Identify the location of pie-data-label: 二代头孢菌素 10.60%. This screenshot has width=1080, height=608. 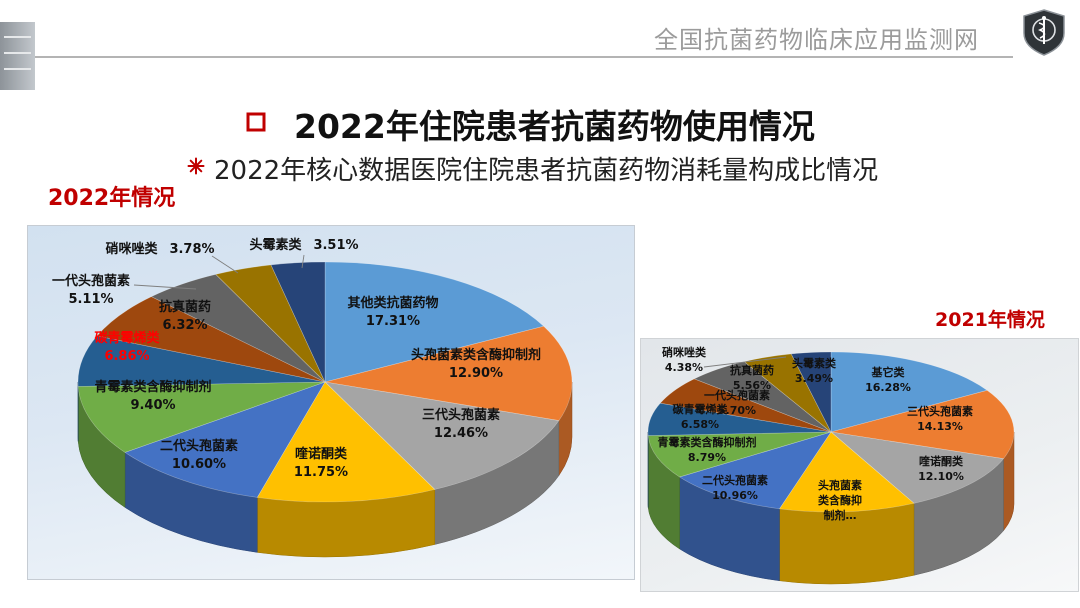
(199, 456).